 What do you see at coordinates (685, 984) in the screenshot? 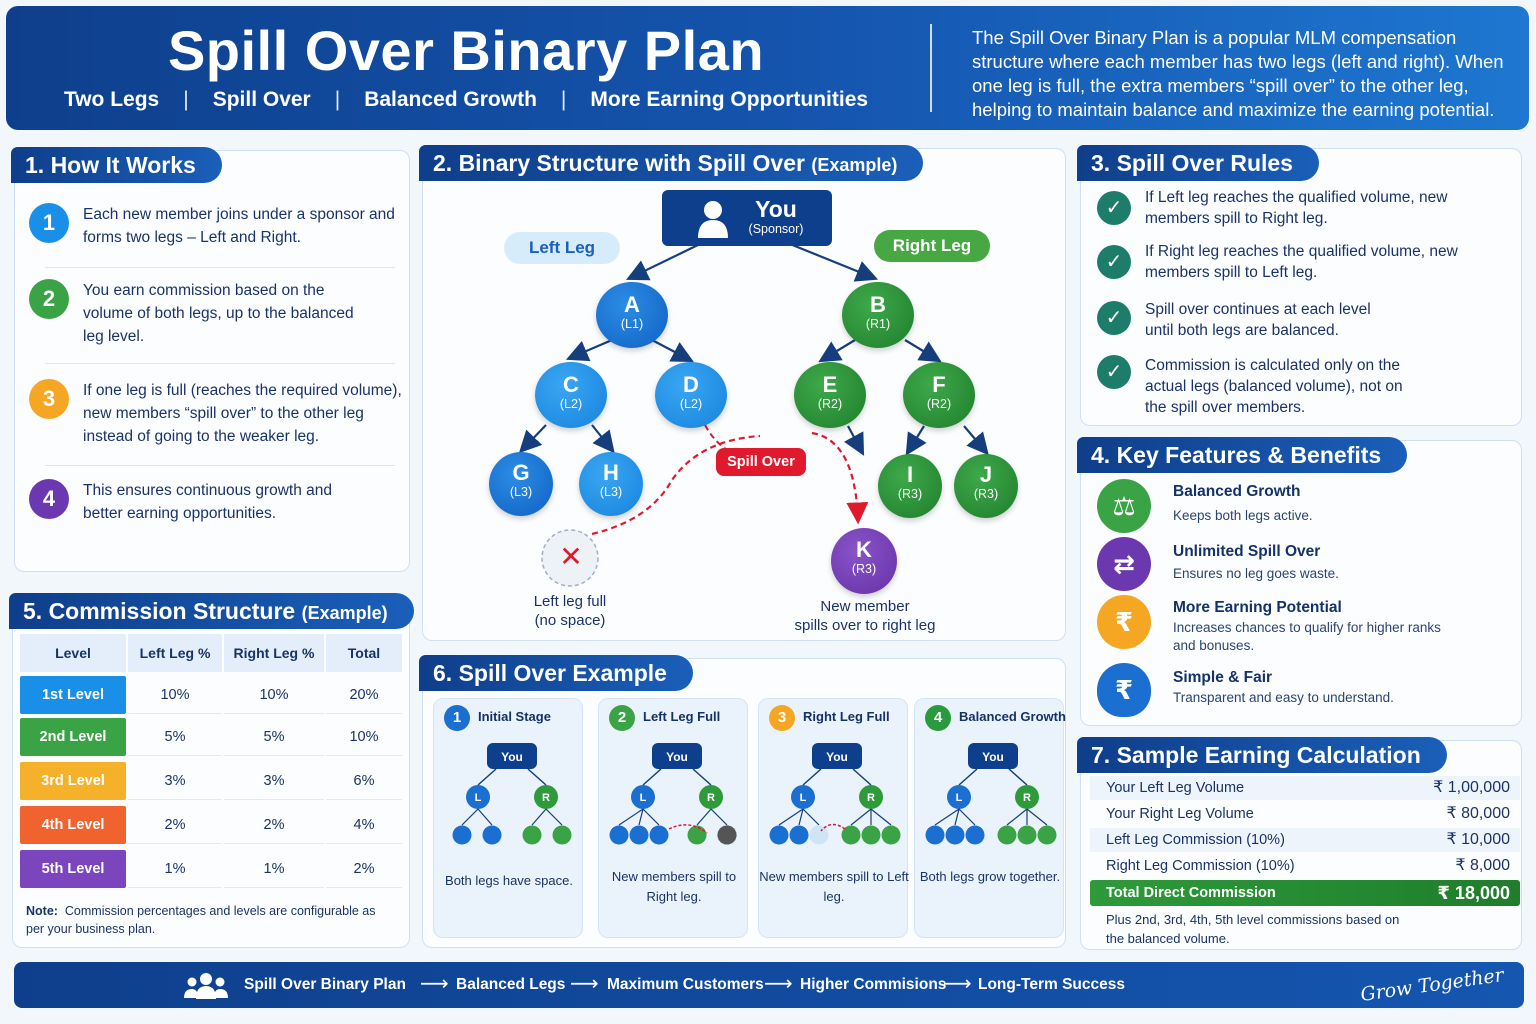
I see `footer-item: Maximum Customers` at bounding box center [685, 984].